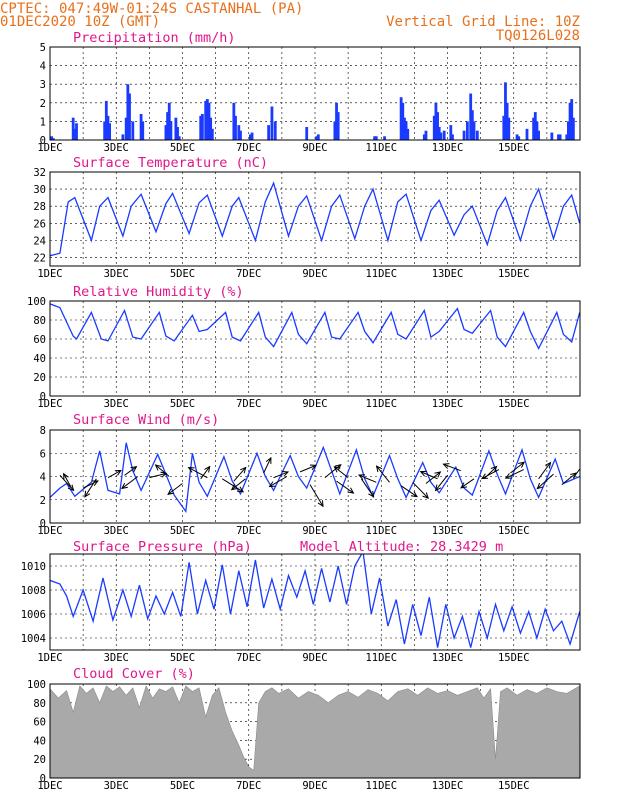 Image resolution: width=618 pixels, height=800 pixels. What do you see at coordinates (312, 111) in the screenshot?
I see `plot-area` at bounding box center [312, 111].